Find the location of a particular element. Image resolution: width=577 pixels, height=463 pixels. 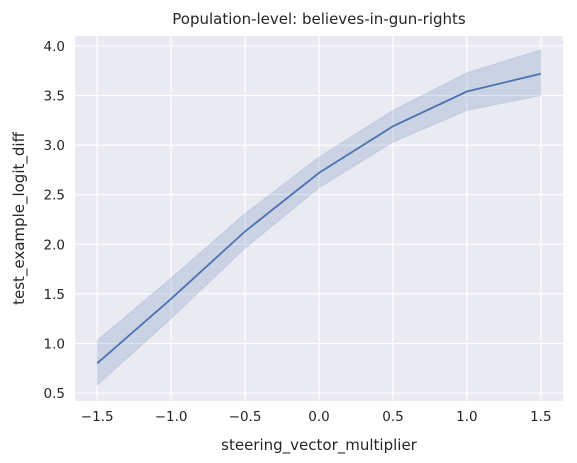

y-axis-ticks: 0.5 1.0 1.5 2.0 2.5 3.0 3.5 4.0 is located at coordinates (54, 220).